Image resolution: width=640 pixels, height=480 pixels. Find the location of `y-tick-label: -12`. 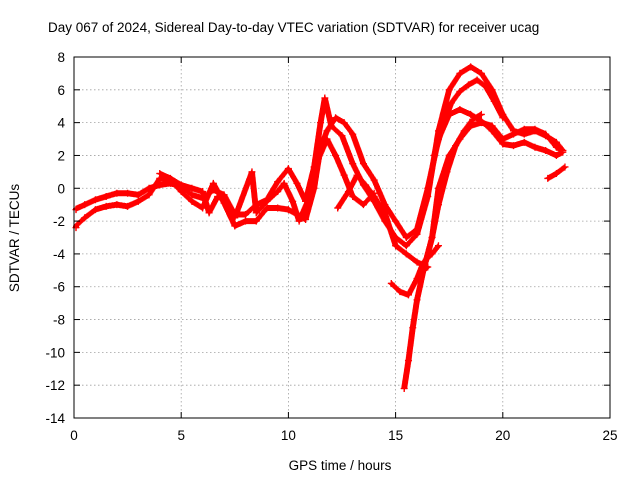

y-tick-label: -12 is located at coordinates (55, 385).